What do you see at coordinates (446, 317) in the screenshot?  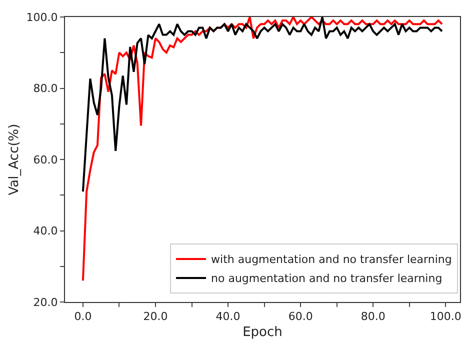 I see `x-tick-label: 100.0` at bounding box center [446, 317].